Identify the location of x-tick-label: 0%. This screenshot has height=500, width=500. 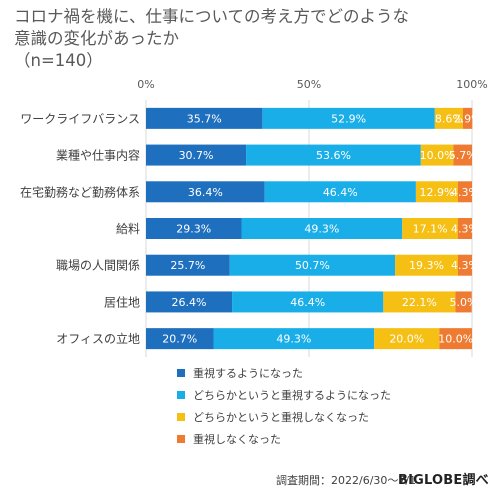
(145, 84).